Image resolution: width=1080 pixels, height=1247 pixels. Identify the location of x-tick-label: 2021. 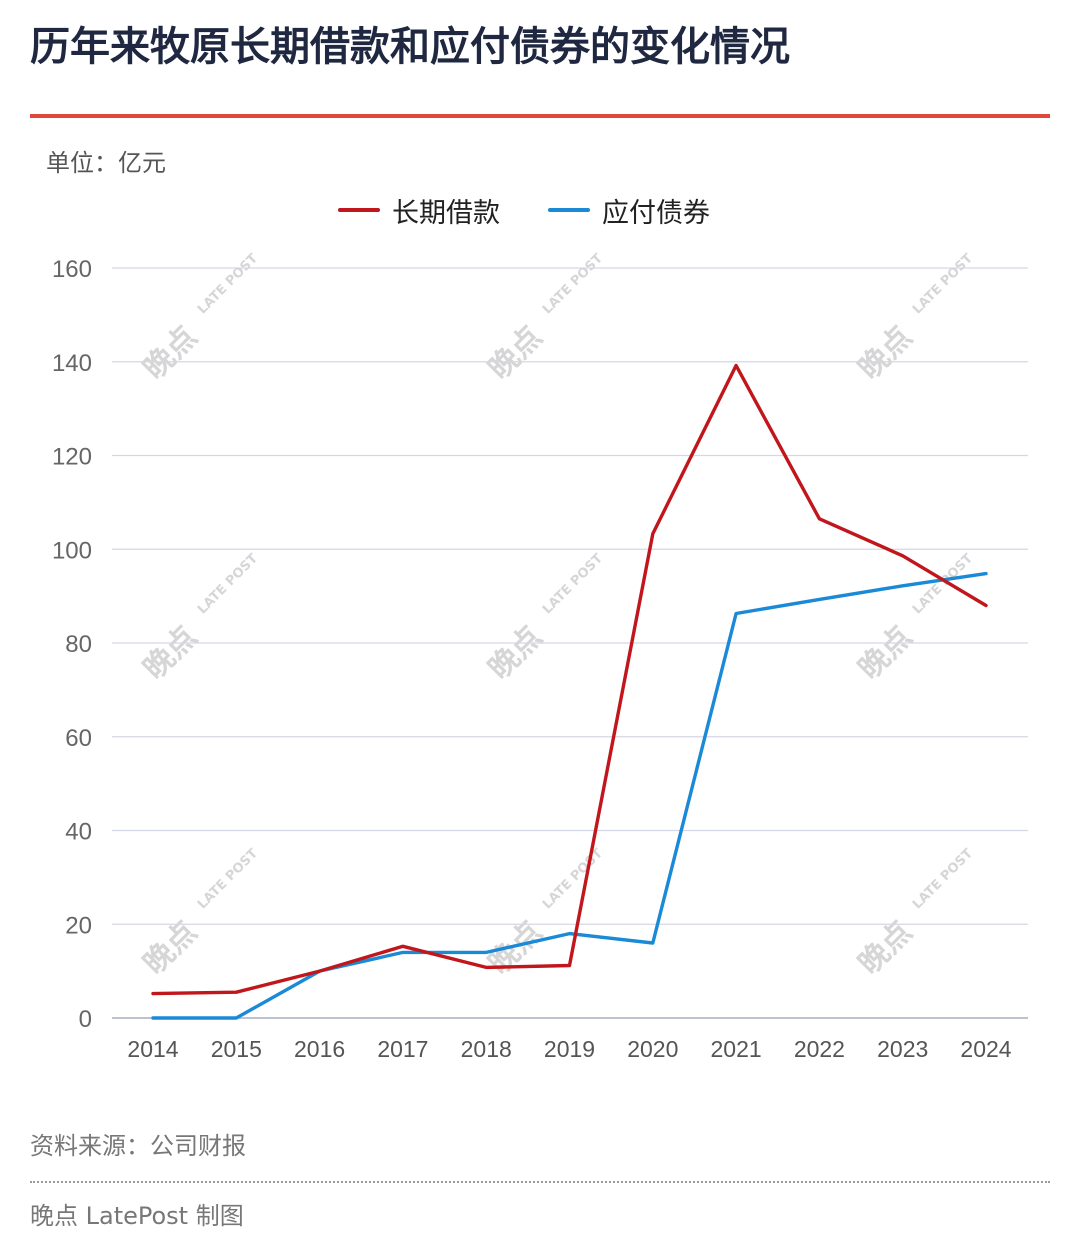
(736, 1049).